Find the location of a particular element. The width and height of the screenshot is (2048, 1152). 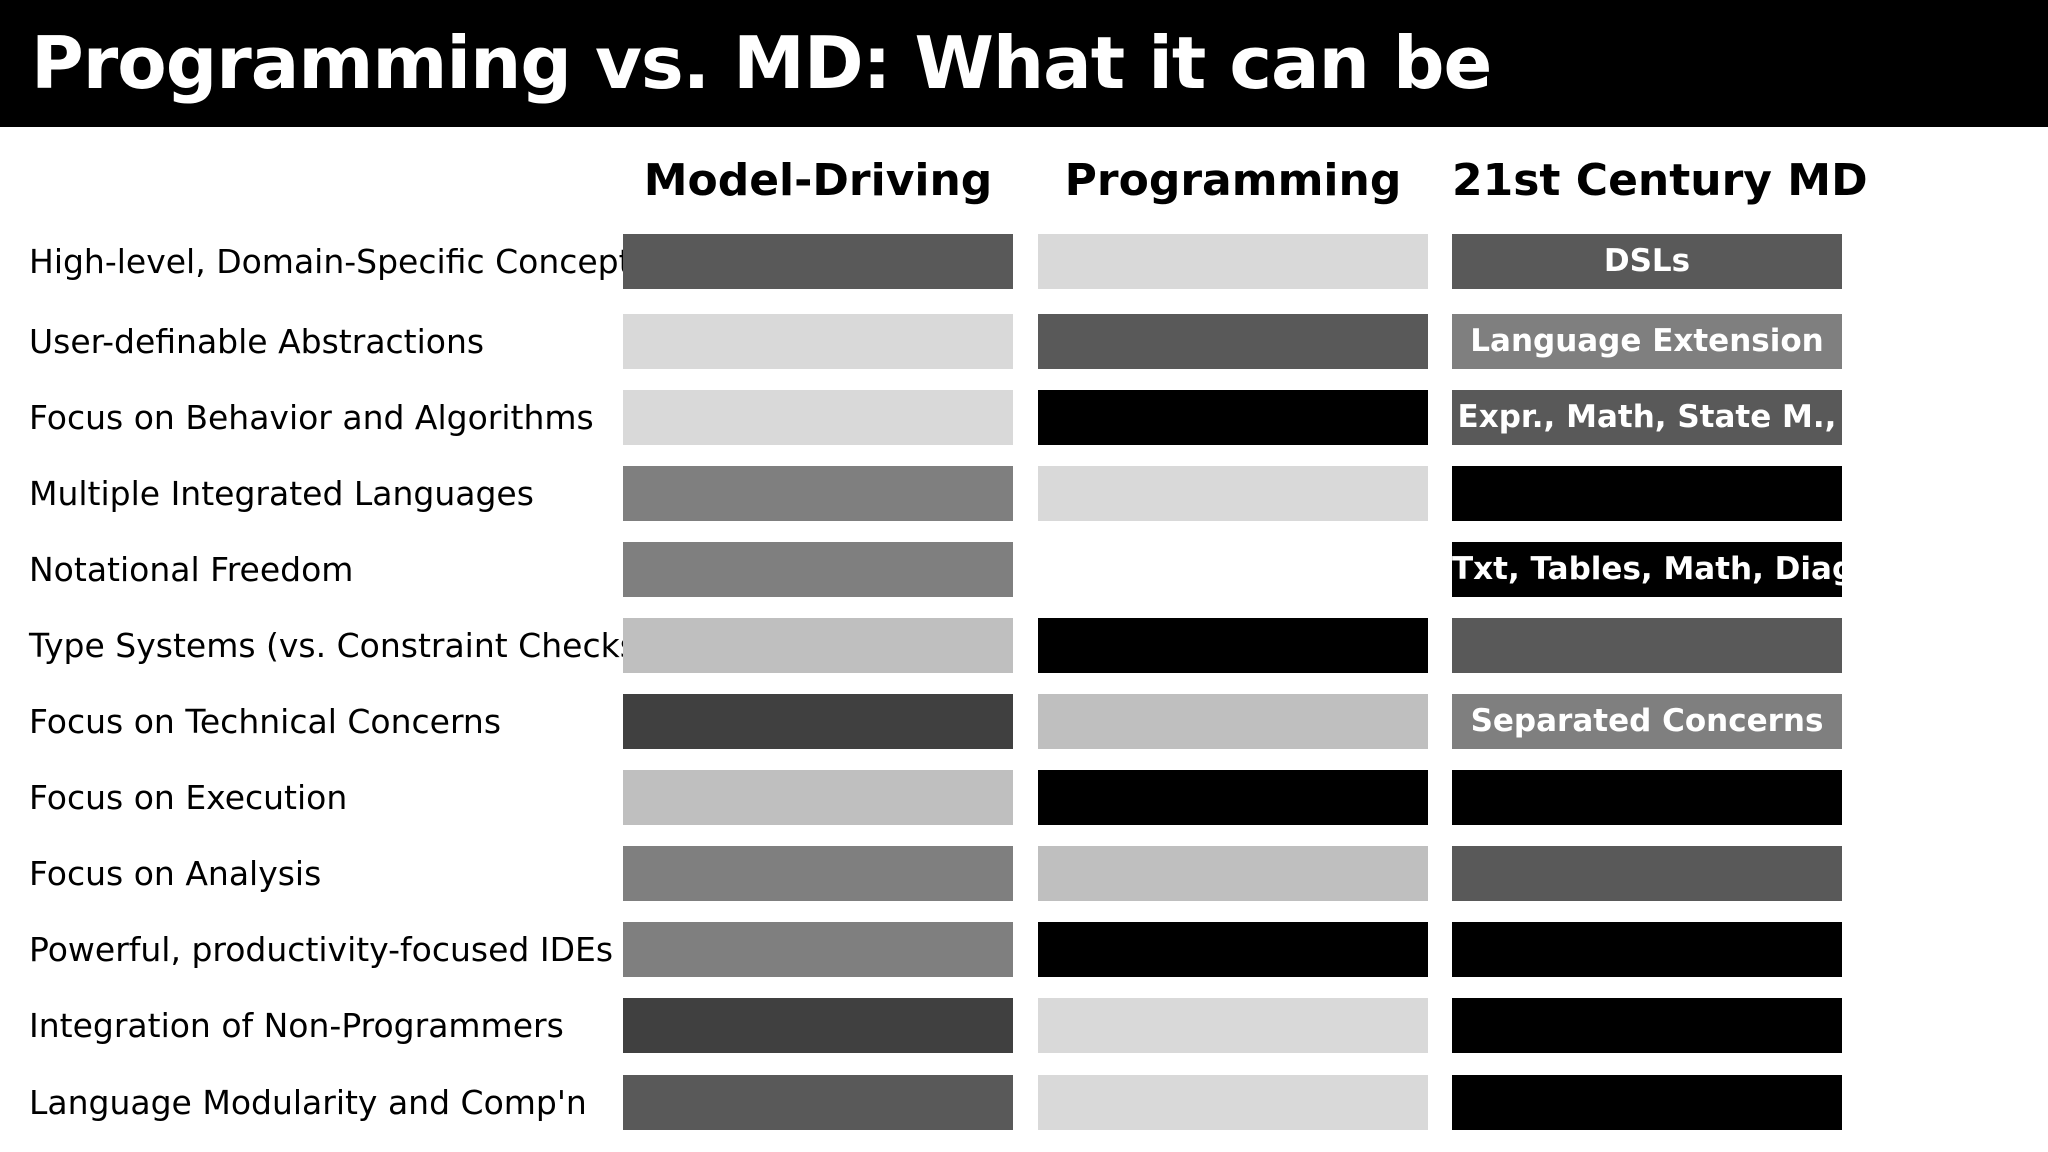

cell-21st-century-md: DSLs is located at coordinates (1647, 261).